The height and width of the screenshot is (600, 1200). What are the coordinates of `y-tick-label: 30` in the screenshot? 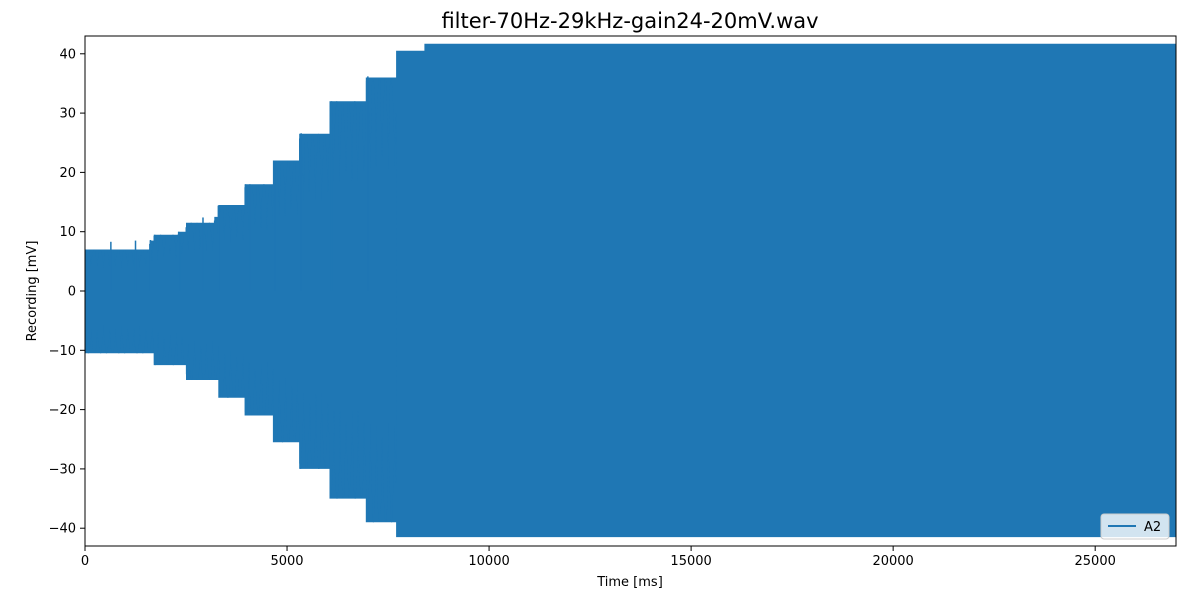 It's located at (67, 114).